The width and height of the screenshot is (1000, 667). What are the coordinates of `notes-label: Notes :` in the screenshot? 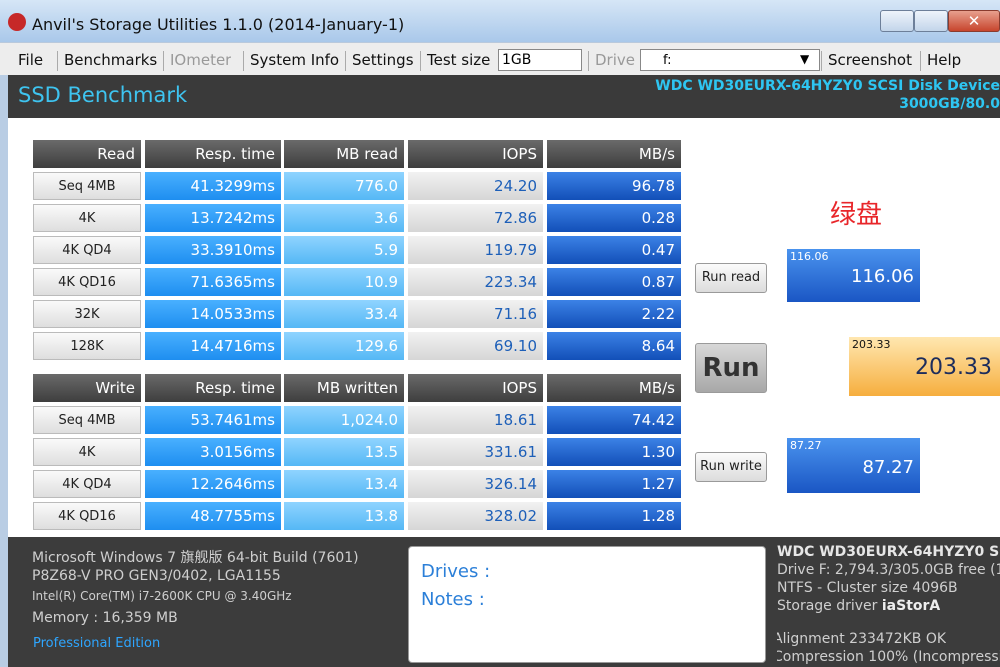 It's located at (453, 599).